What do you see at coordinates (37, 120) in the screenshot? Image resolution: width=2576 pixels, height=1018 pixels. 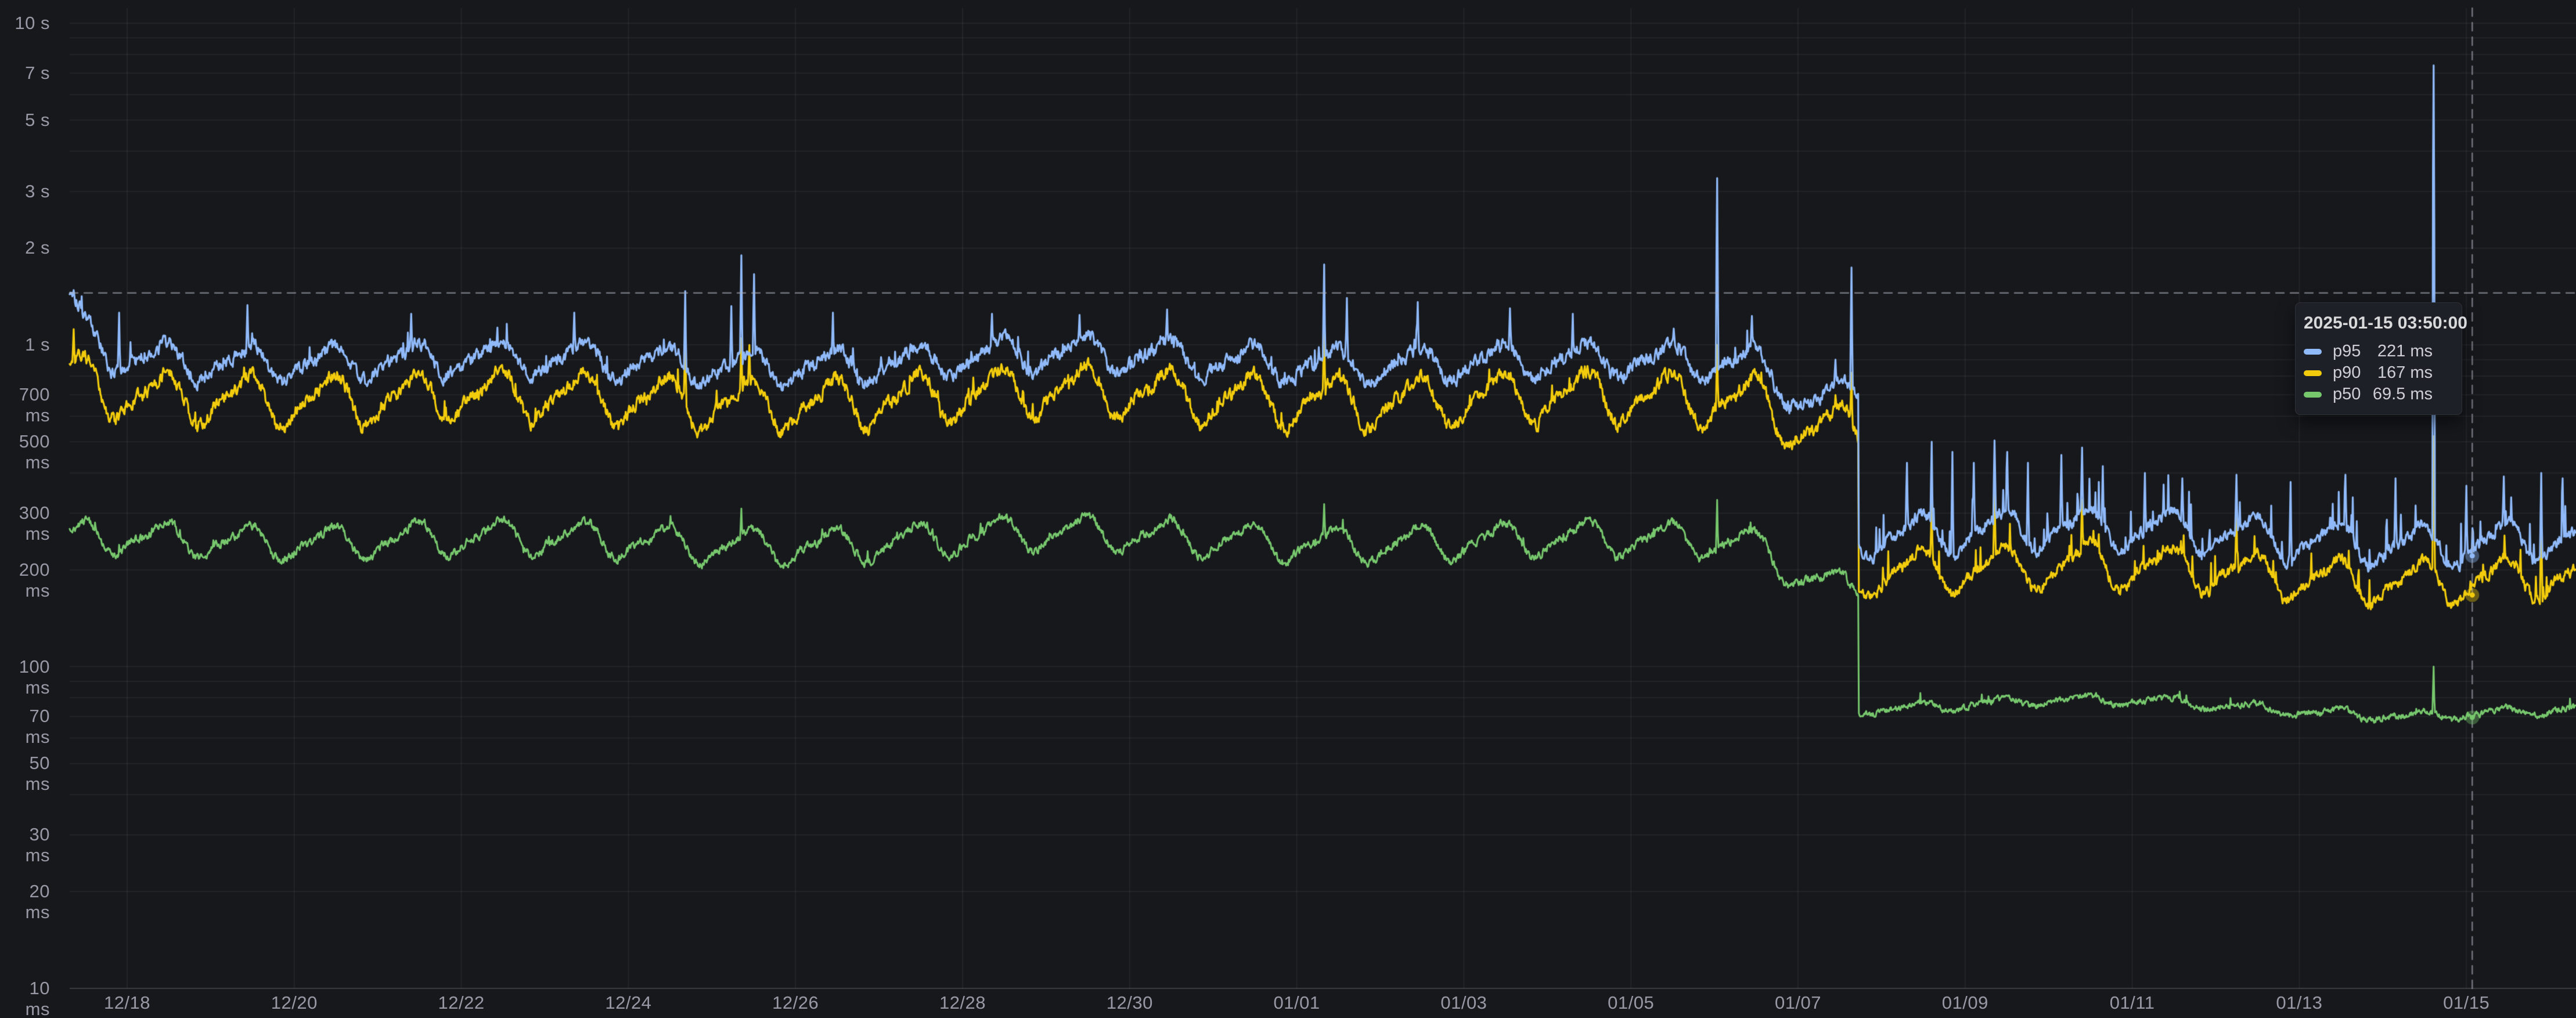 I see `y-axis-label: 5 s` at bounding box center [37, 120].